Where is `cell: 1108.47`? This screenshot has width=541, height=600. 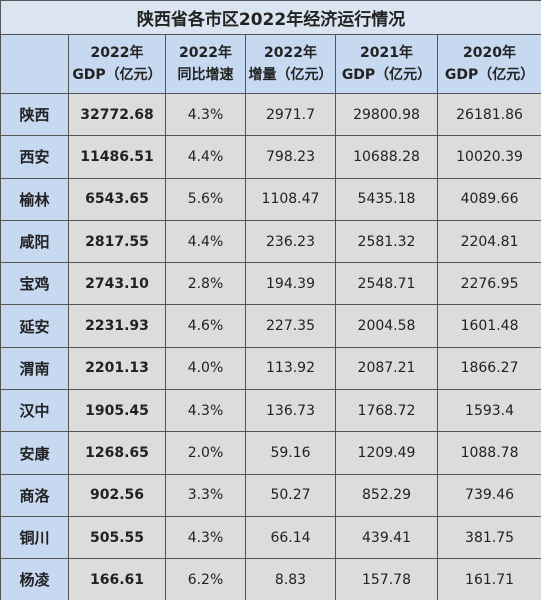
cell: 1108.47 is located at coordinates (290, 199).